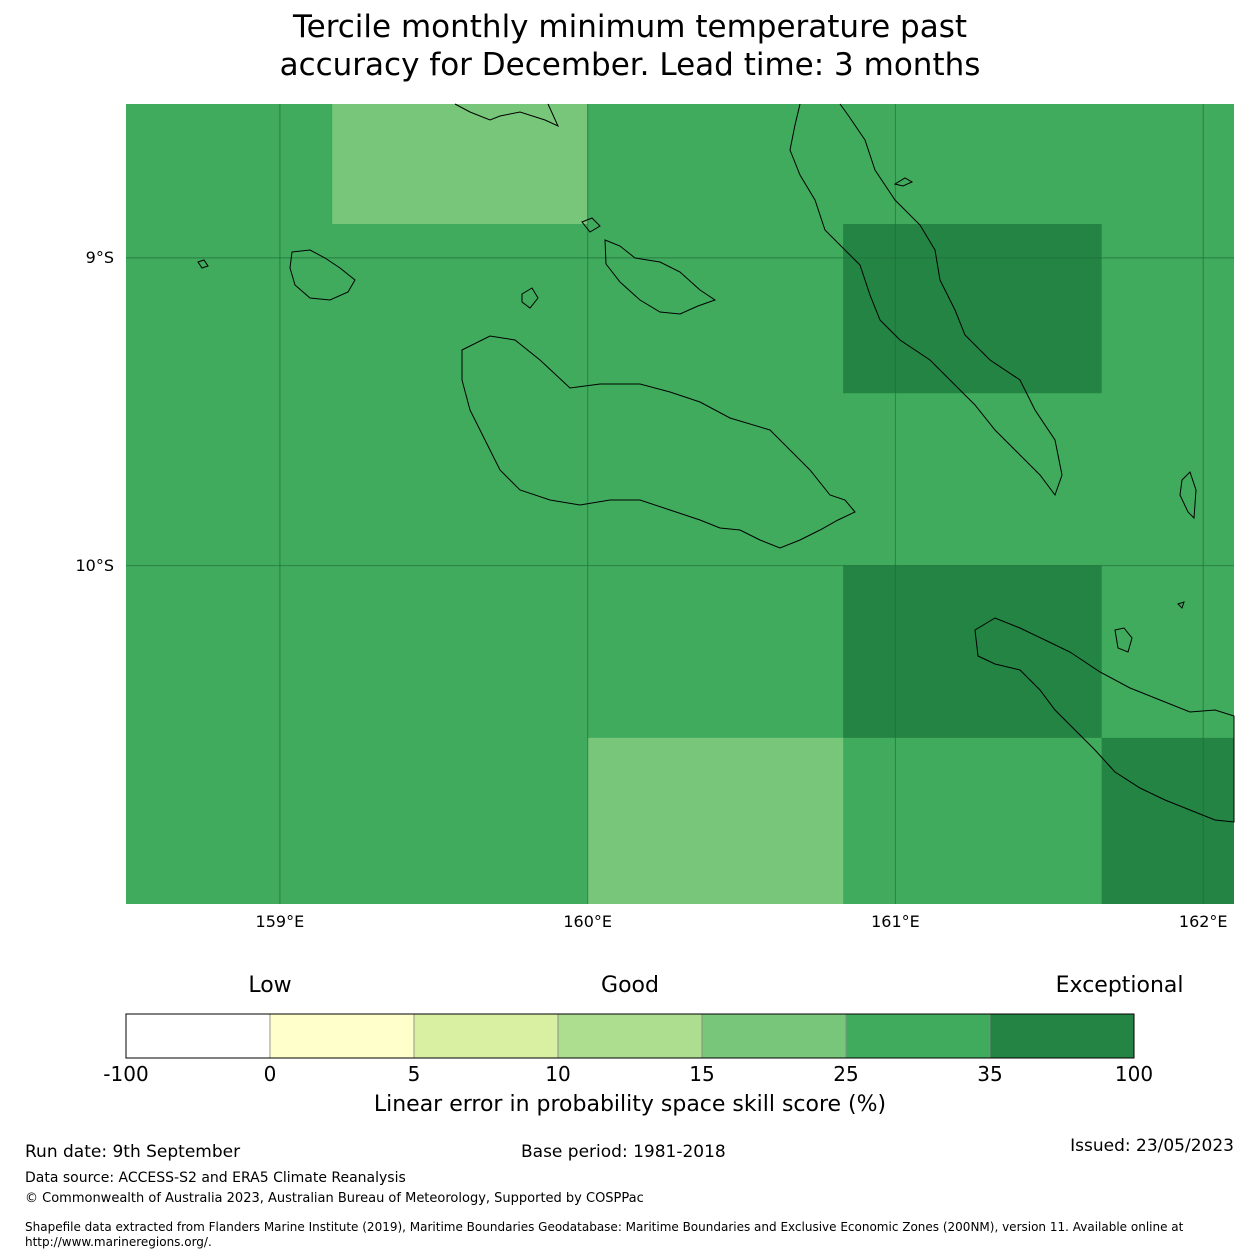  I want to click on colorbar-tick-label: 10, so click(558, 1074).